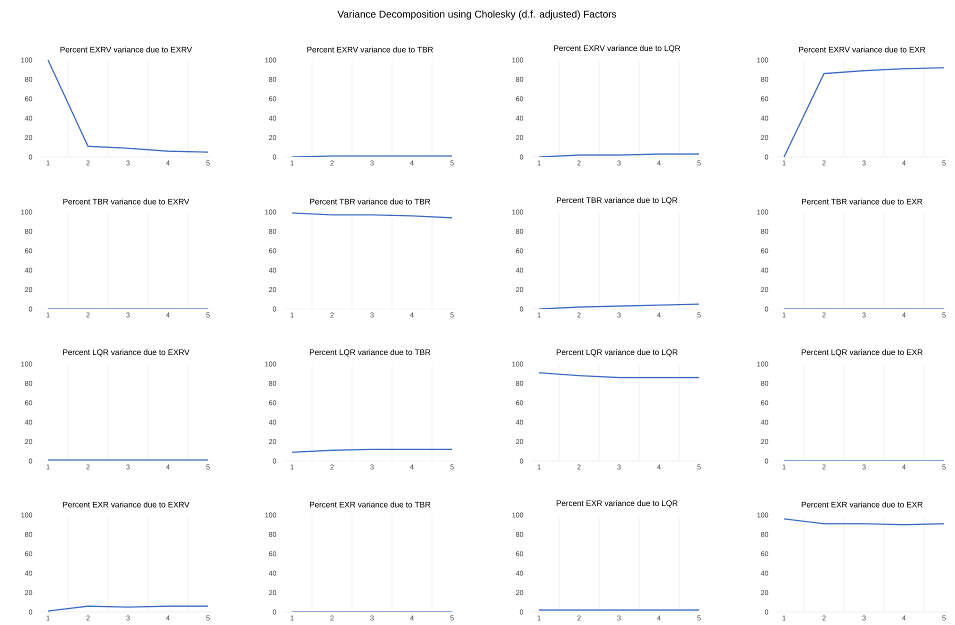  Describe the element at coordinates (617, 48) in the screenshot. I see `chart-title: Percent EXRV variance due to LQR` at that location.